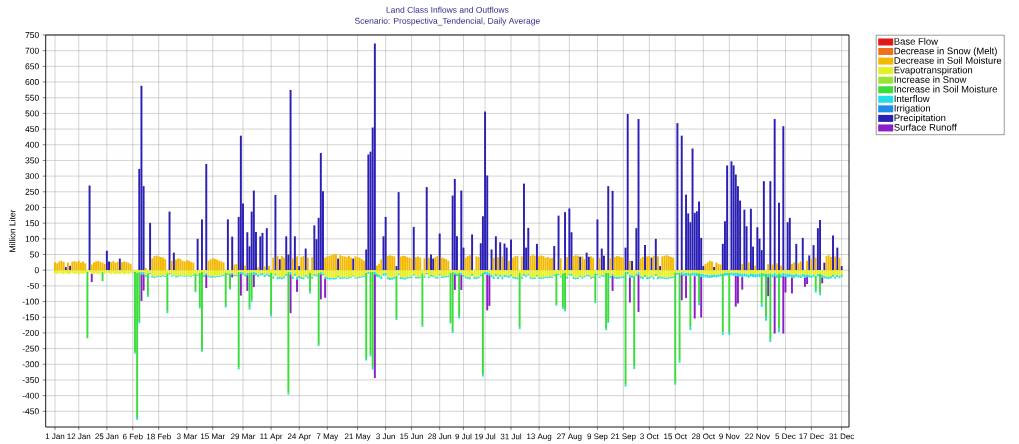 This screenshot has width=1019, height=444. What do you see at coordinates (912, 99) in the screenshot?
I see `legend-label: Interflow` at bounding box center [912, 99].